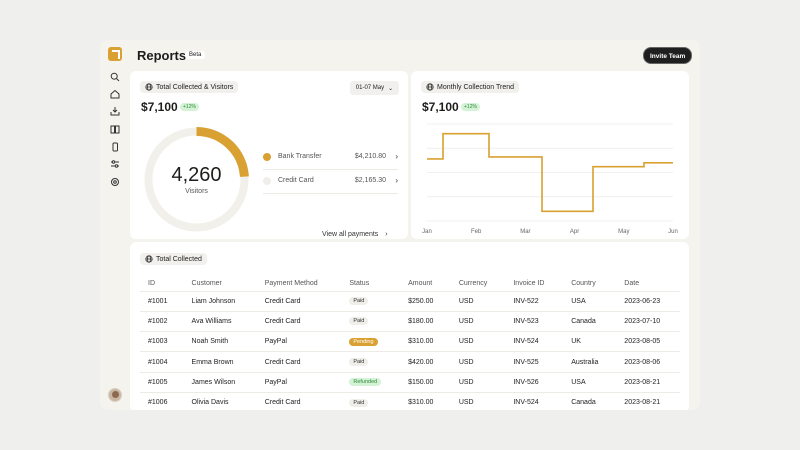 This screenshot has height=450, width=800. What do you see at coordinates (632, 283) in the screenshot?
I see `column-header: Date` at bounding box center [632, 283].